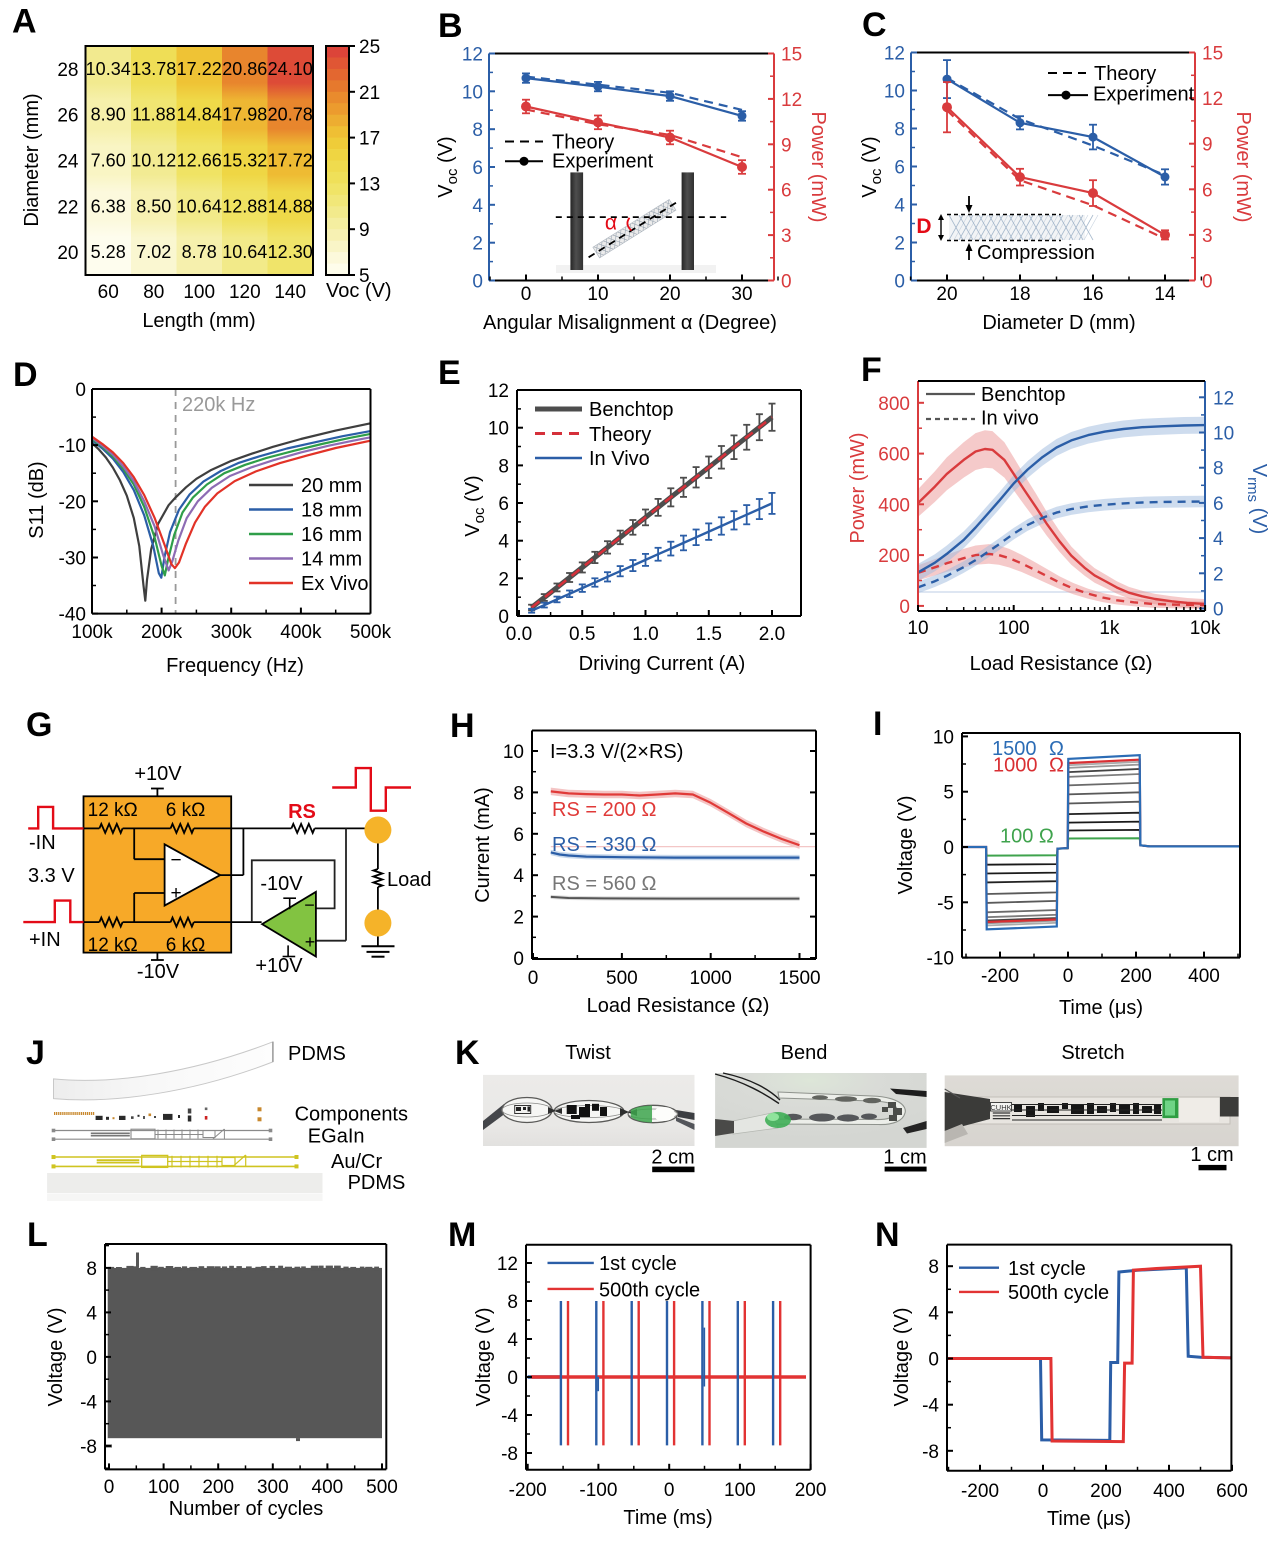 Image resolution: width=1269 pixels, height=1551 pixels. I want to click on svg-text: 100 Ω, so click(1027, 837).